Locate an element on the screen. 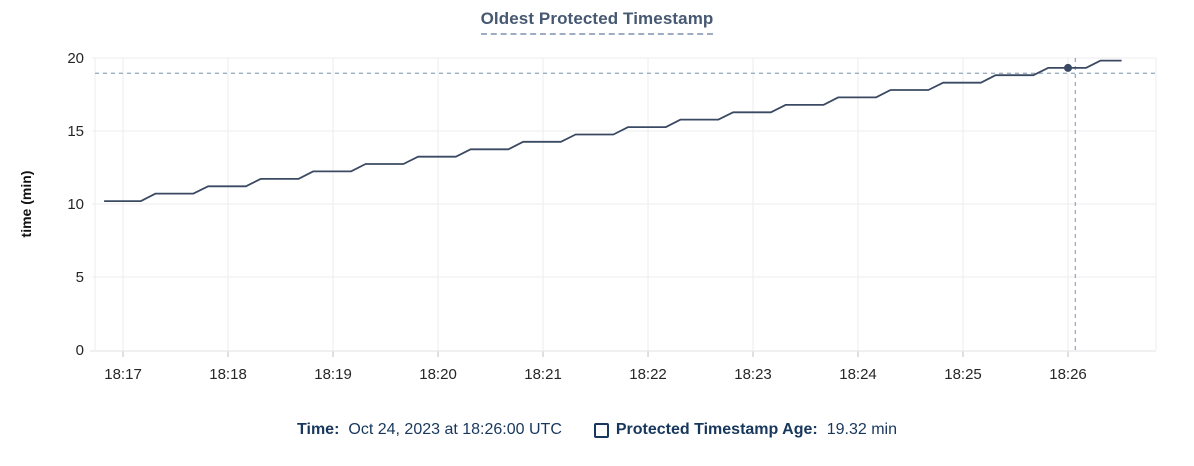  x-tick-label: 18:17 is located at coordinates (123, 374).